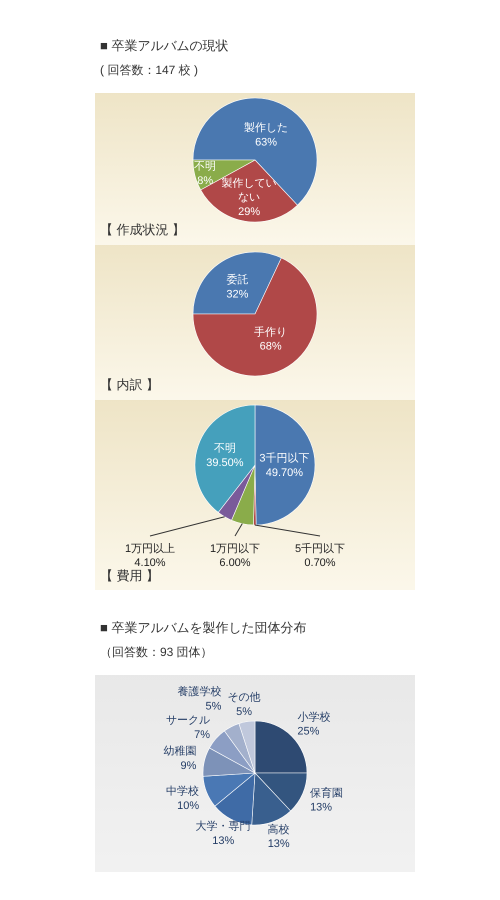 The image size is (500, 900). Describe the element at coordinates (164, 45) in the screenshot. I see `chart-title: ■ 卒業アルバムの現状` at that location.